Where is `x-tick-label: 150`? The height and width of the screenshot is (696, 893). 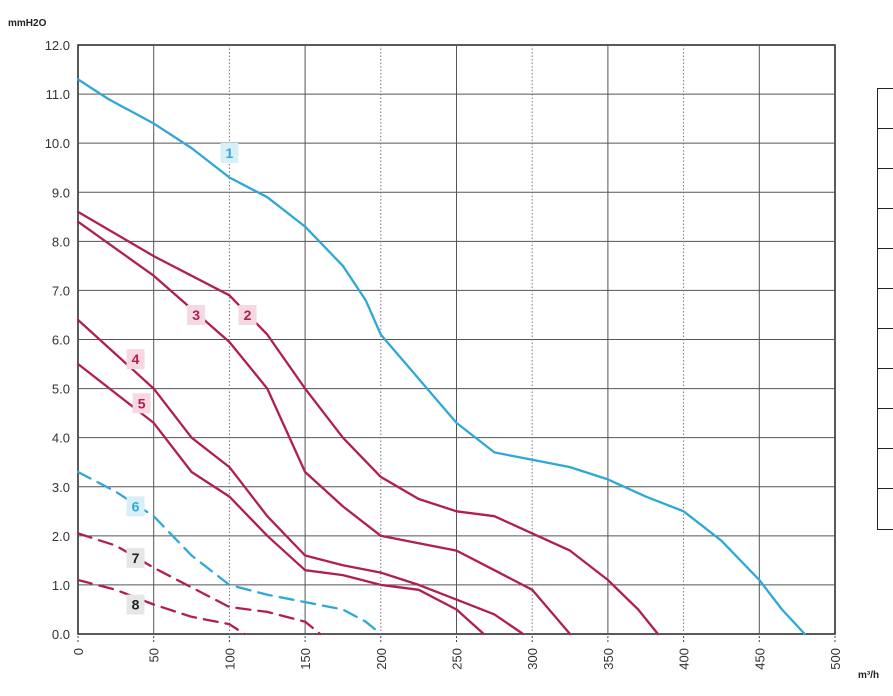
x-tick-label: 150 is located at coordinates (305, 659).